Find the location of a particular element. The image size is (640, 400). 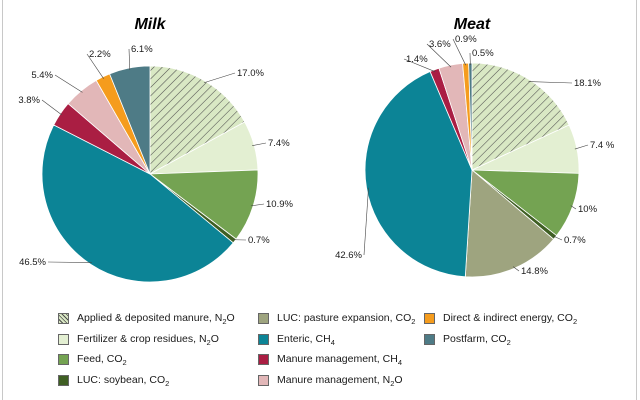

meat-leader-applied is located at coordinates (550, 82).